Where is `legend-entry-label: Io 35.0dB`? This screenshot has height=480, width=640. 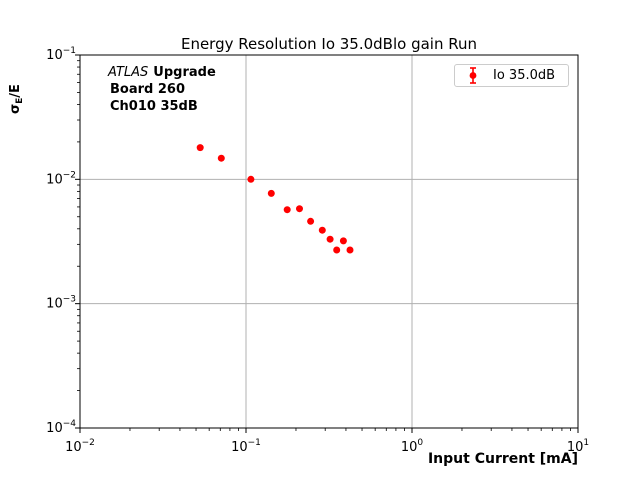
legend-entry-label: Io 35.0dB is located at coordinates (524, 75).